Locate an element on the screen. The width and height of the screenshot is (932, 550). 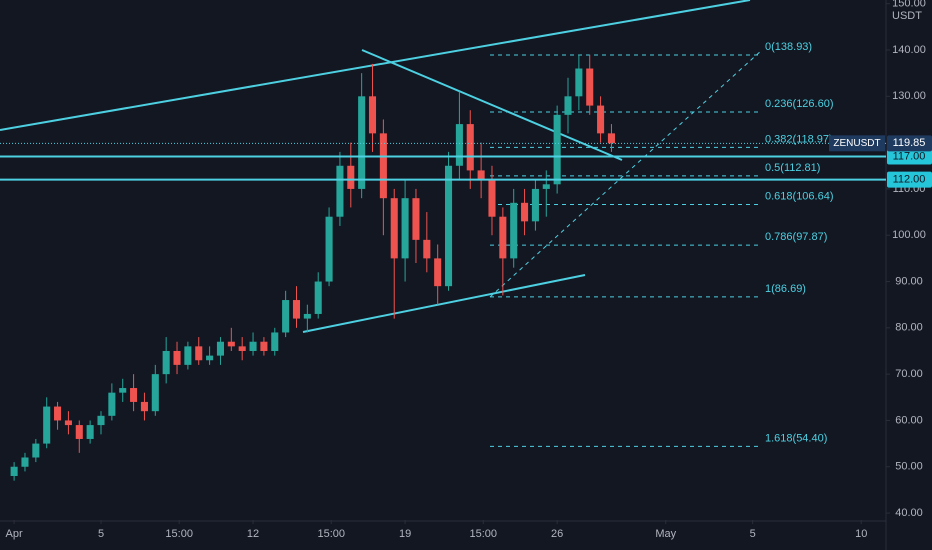
x-tick-label: 26 is located at coordinates (557, 534).